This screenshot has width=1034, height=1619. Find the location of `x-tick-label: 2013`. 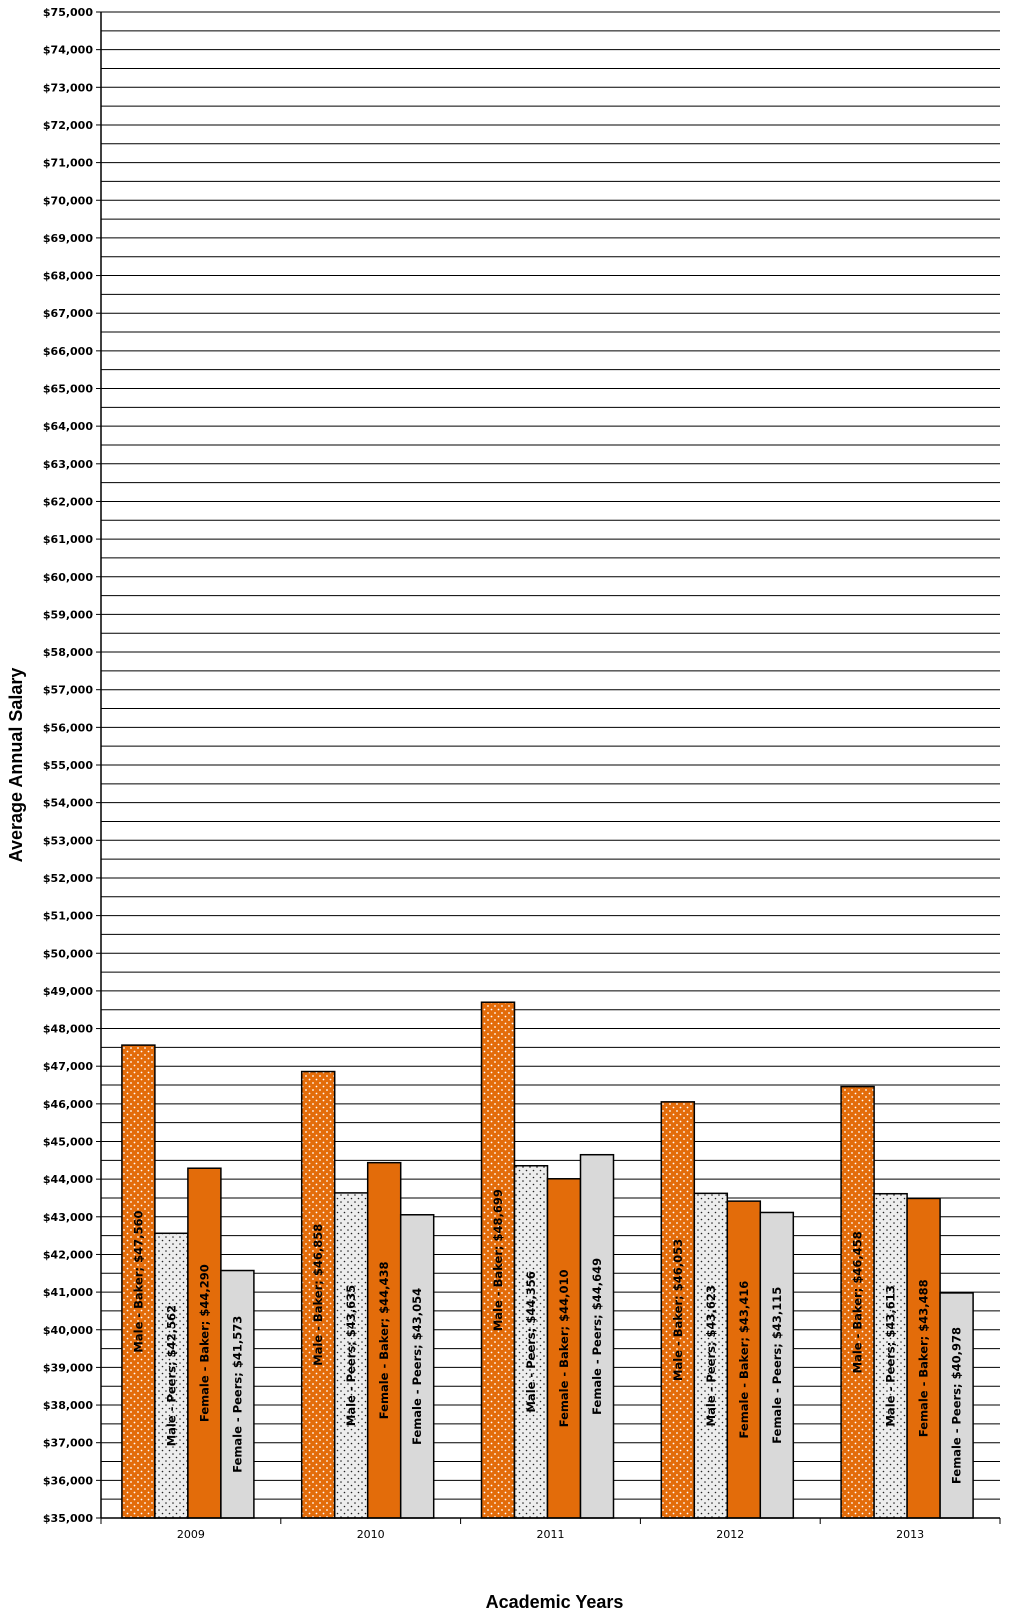

x-tick-label: 2013 is located at coordinates (910, 1534).